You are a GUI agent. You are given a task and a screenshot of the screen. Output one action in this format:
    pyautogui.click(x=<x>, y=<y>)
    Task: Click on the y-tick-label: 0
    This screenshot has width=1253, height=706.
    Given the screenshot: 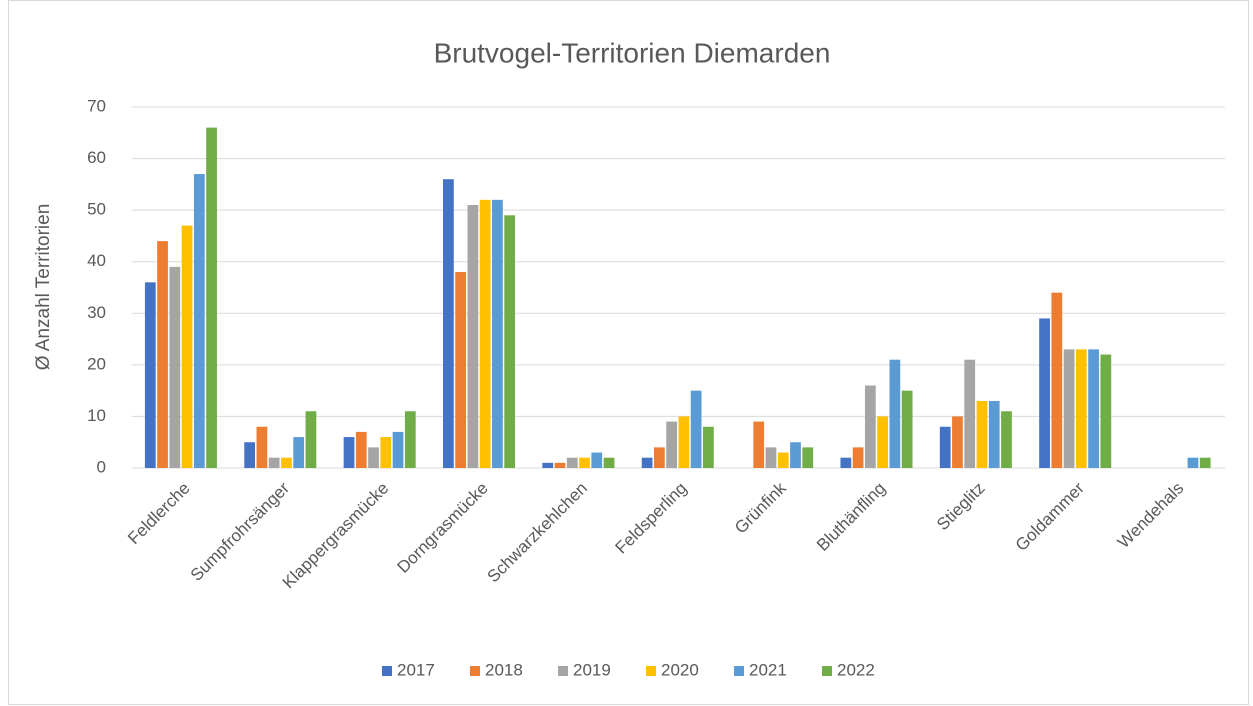 What is the action you would take?
    pyautogui.click(x=101, y=466)
    